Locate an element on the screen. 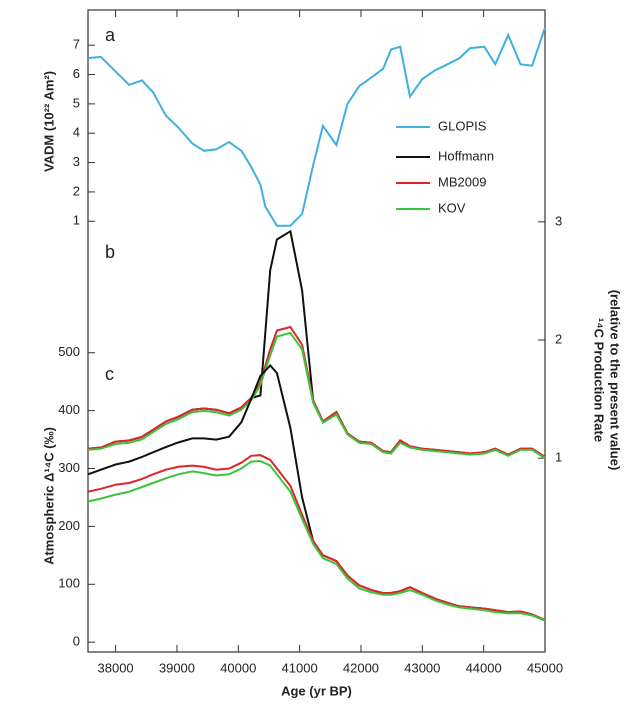 Image resolution: width=639 pixels, height=707 pixels. x-tick-label: 43000 is located at coordinates (422, 667).